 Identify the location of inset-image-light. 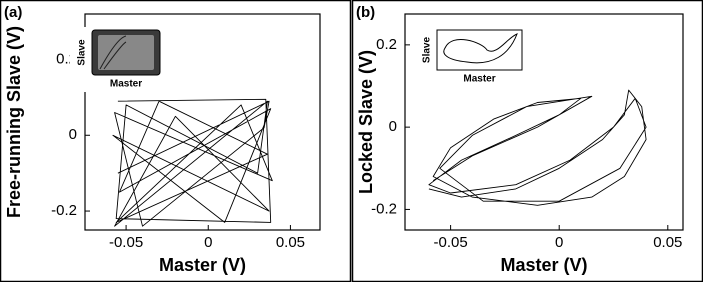
(126, 52).